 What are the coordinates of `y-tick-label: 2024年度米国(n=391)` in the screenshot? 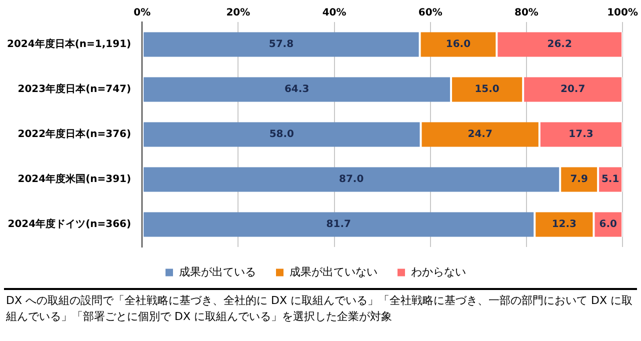 It's located at (75, 179).